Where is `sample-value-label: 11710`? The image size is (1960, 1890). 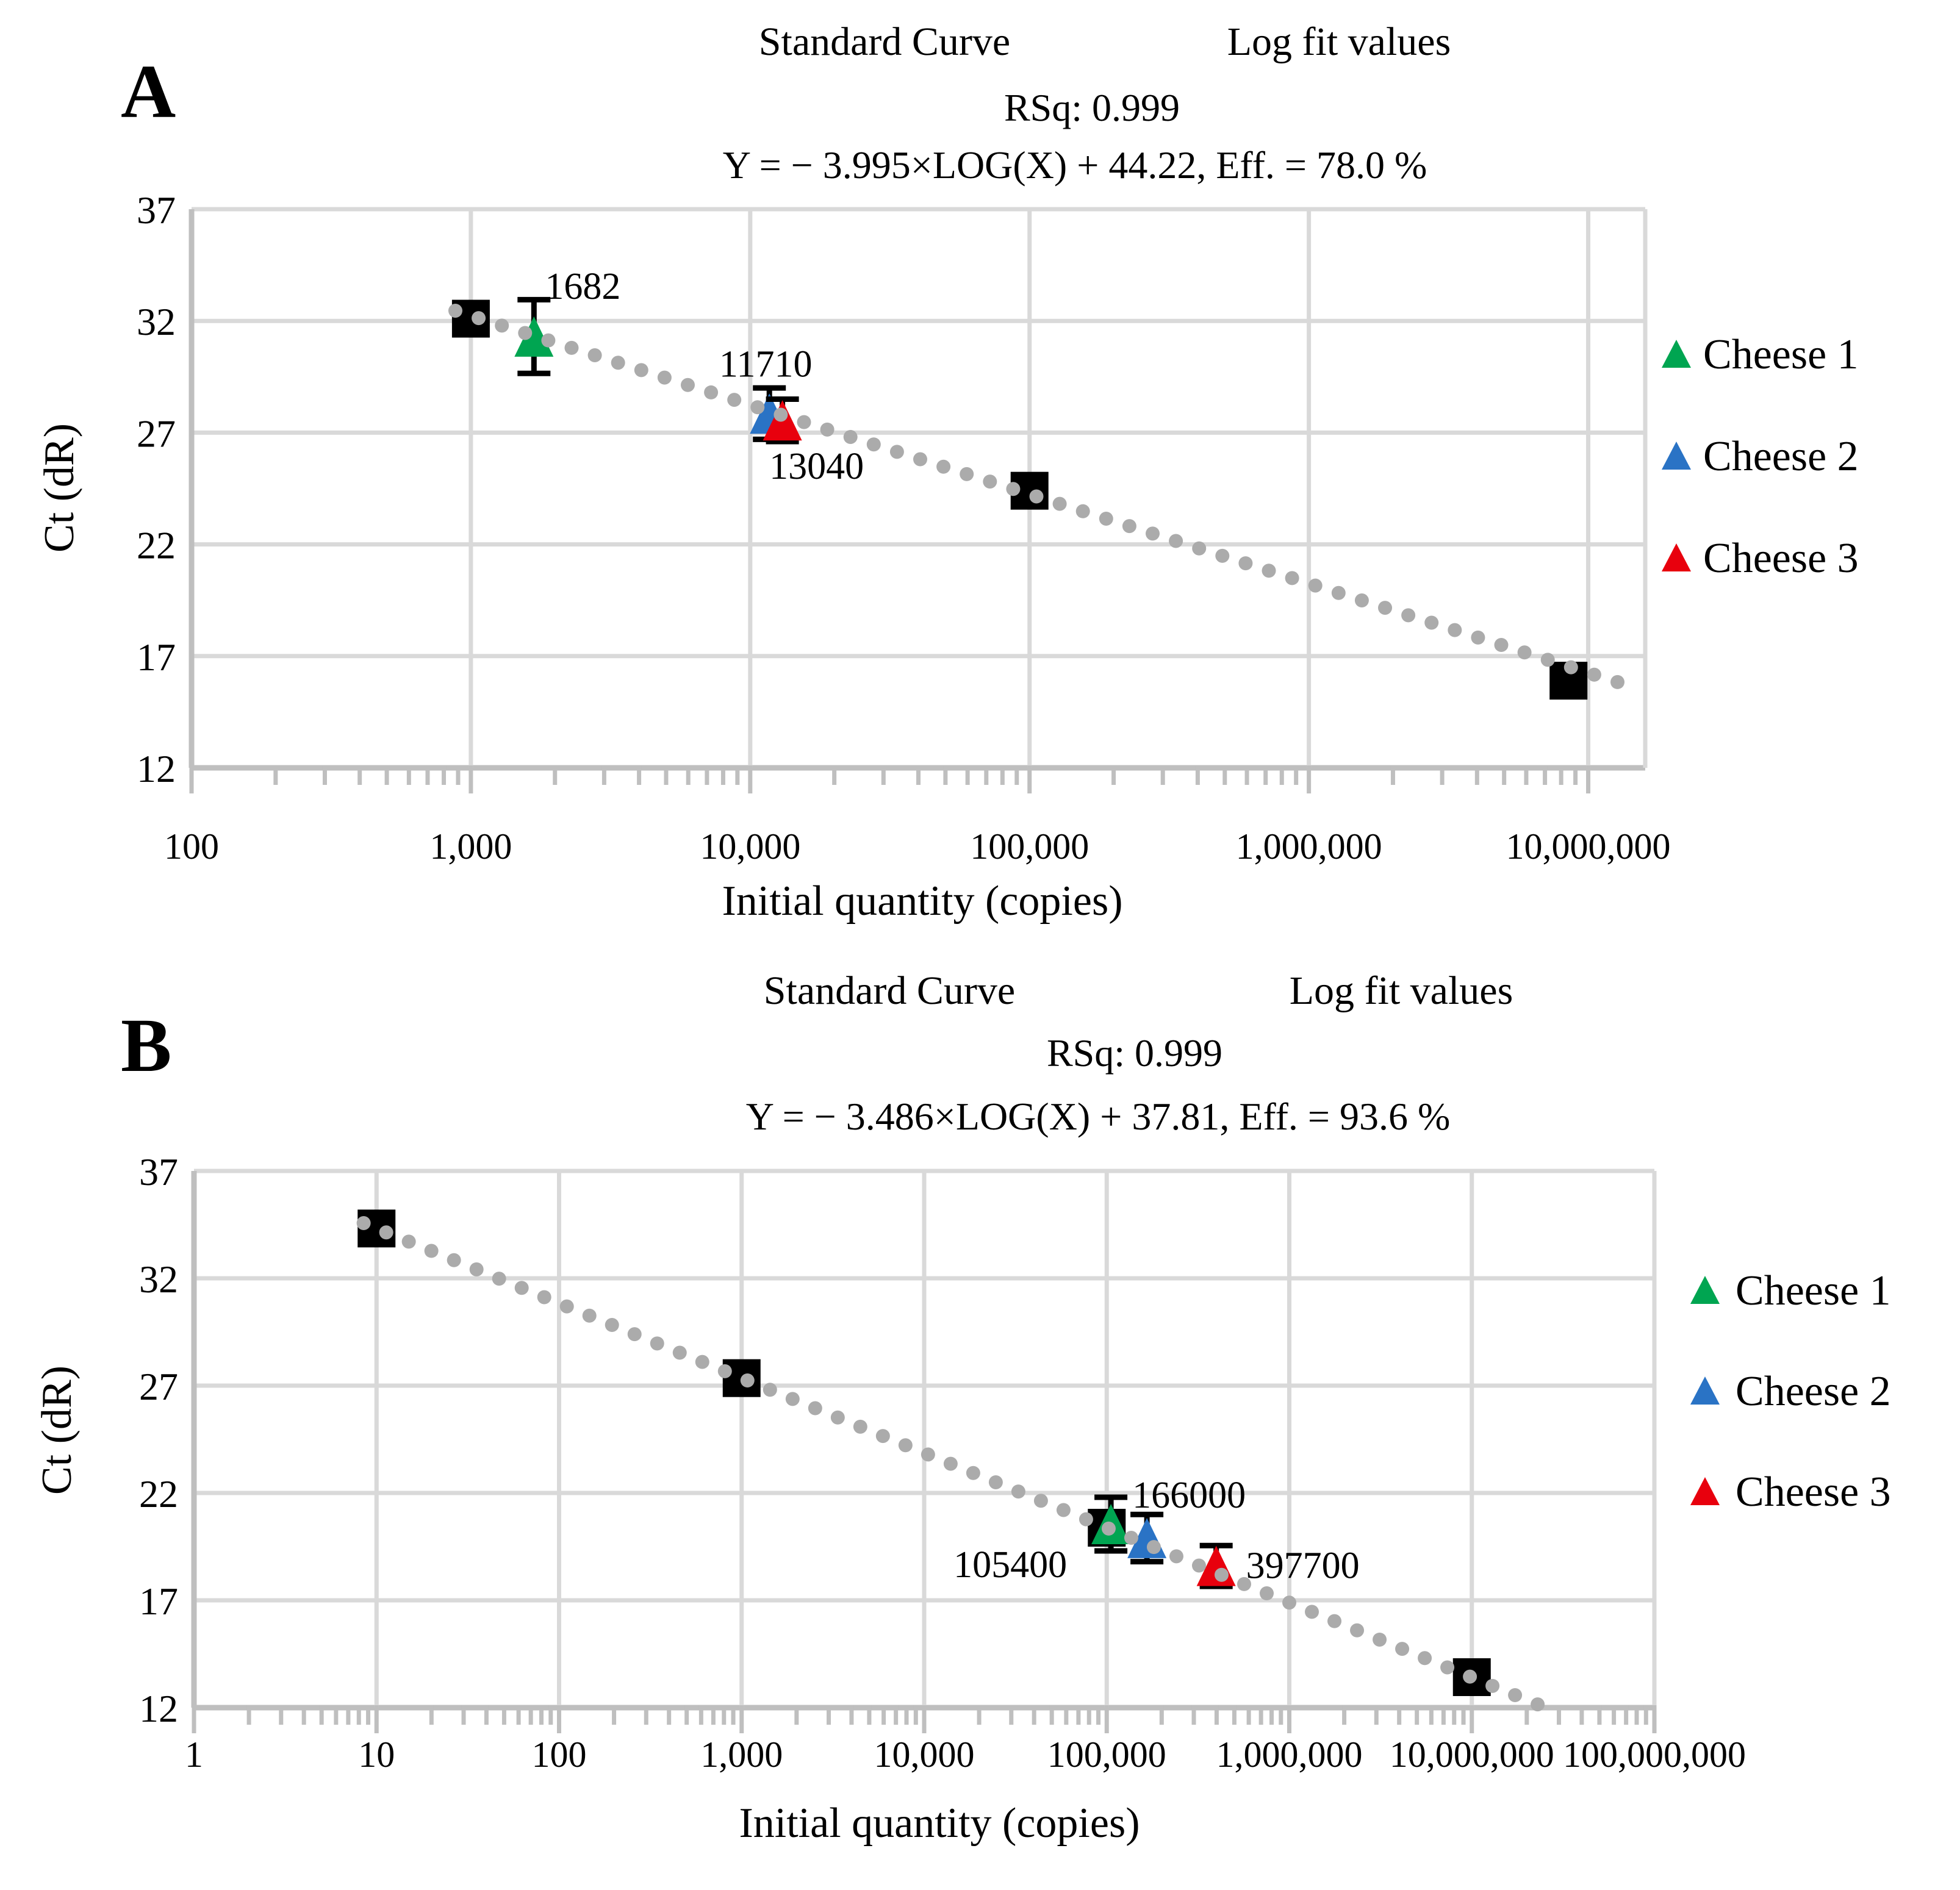
sample-value-label: 11710 is located at coordinates (766, 364).